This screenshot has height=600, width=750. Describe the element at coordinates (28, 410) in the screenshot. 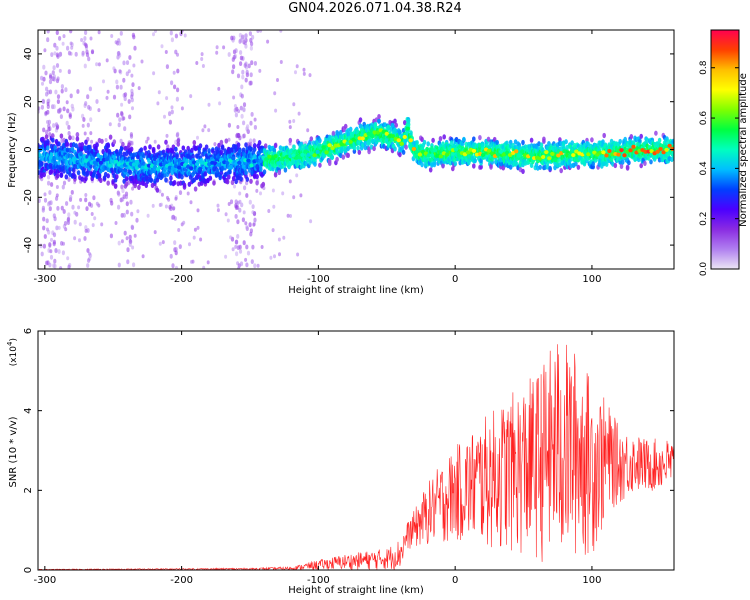

I see `snr-ytick-label: 4` at that location.